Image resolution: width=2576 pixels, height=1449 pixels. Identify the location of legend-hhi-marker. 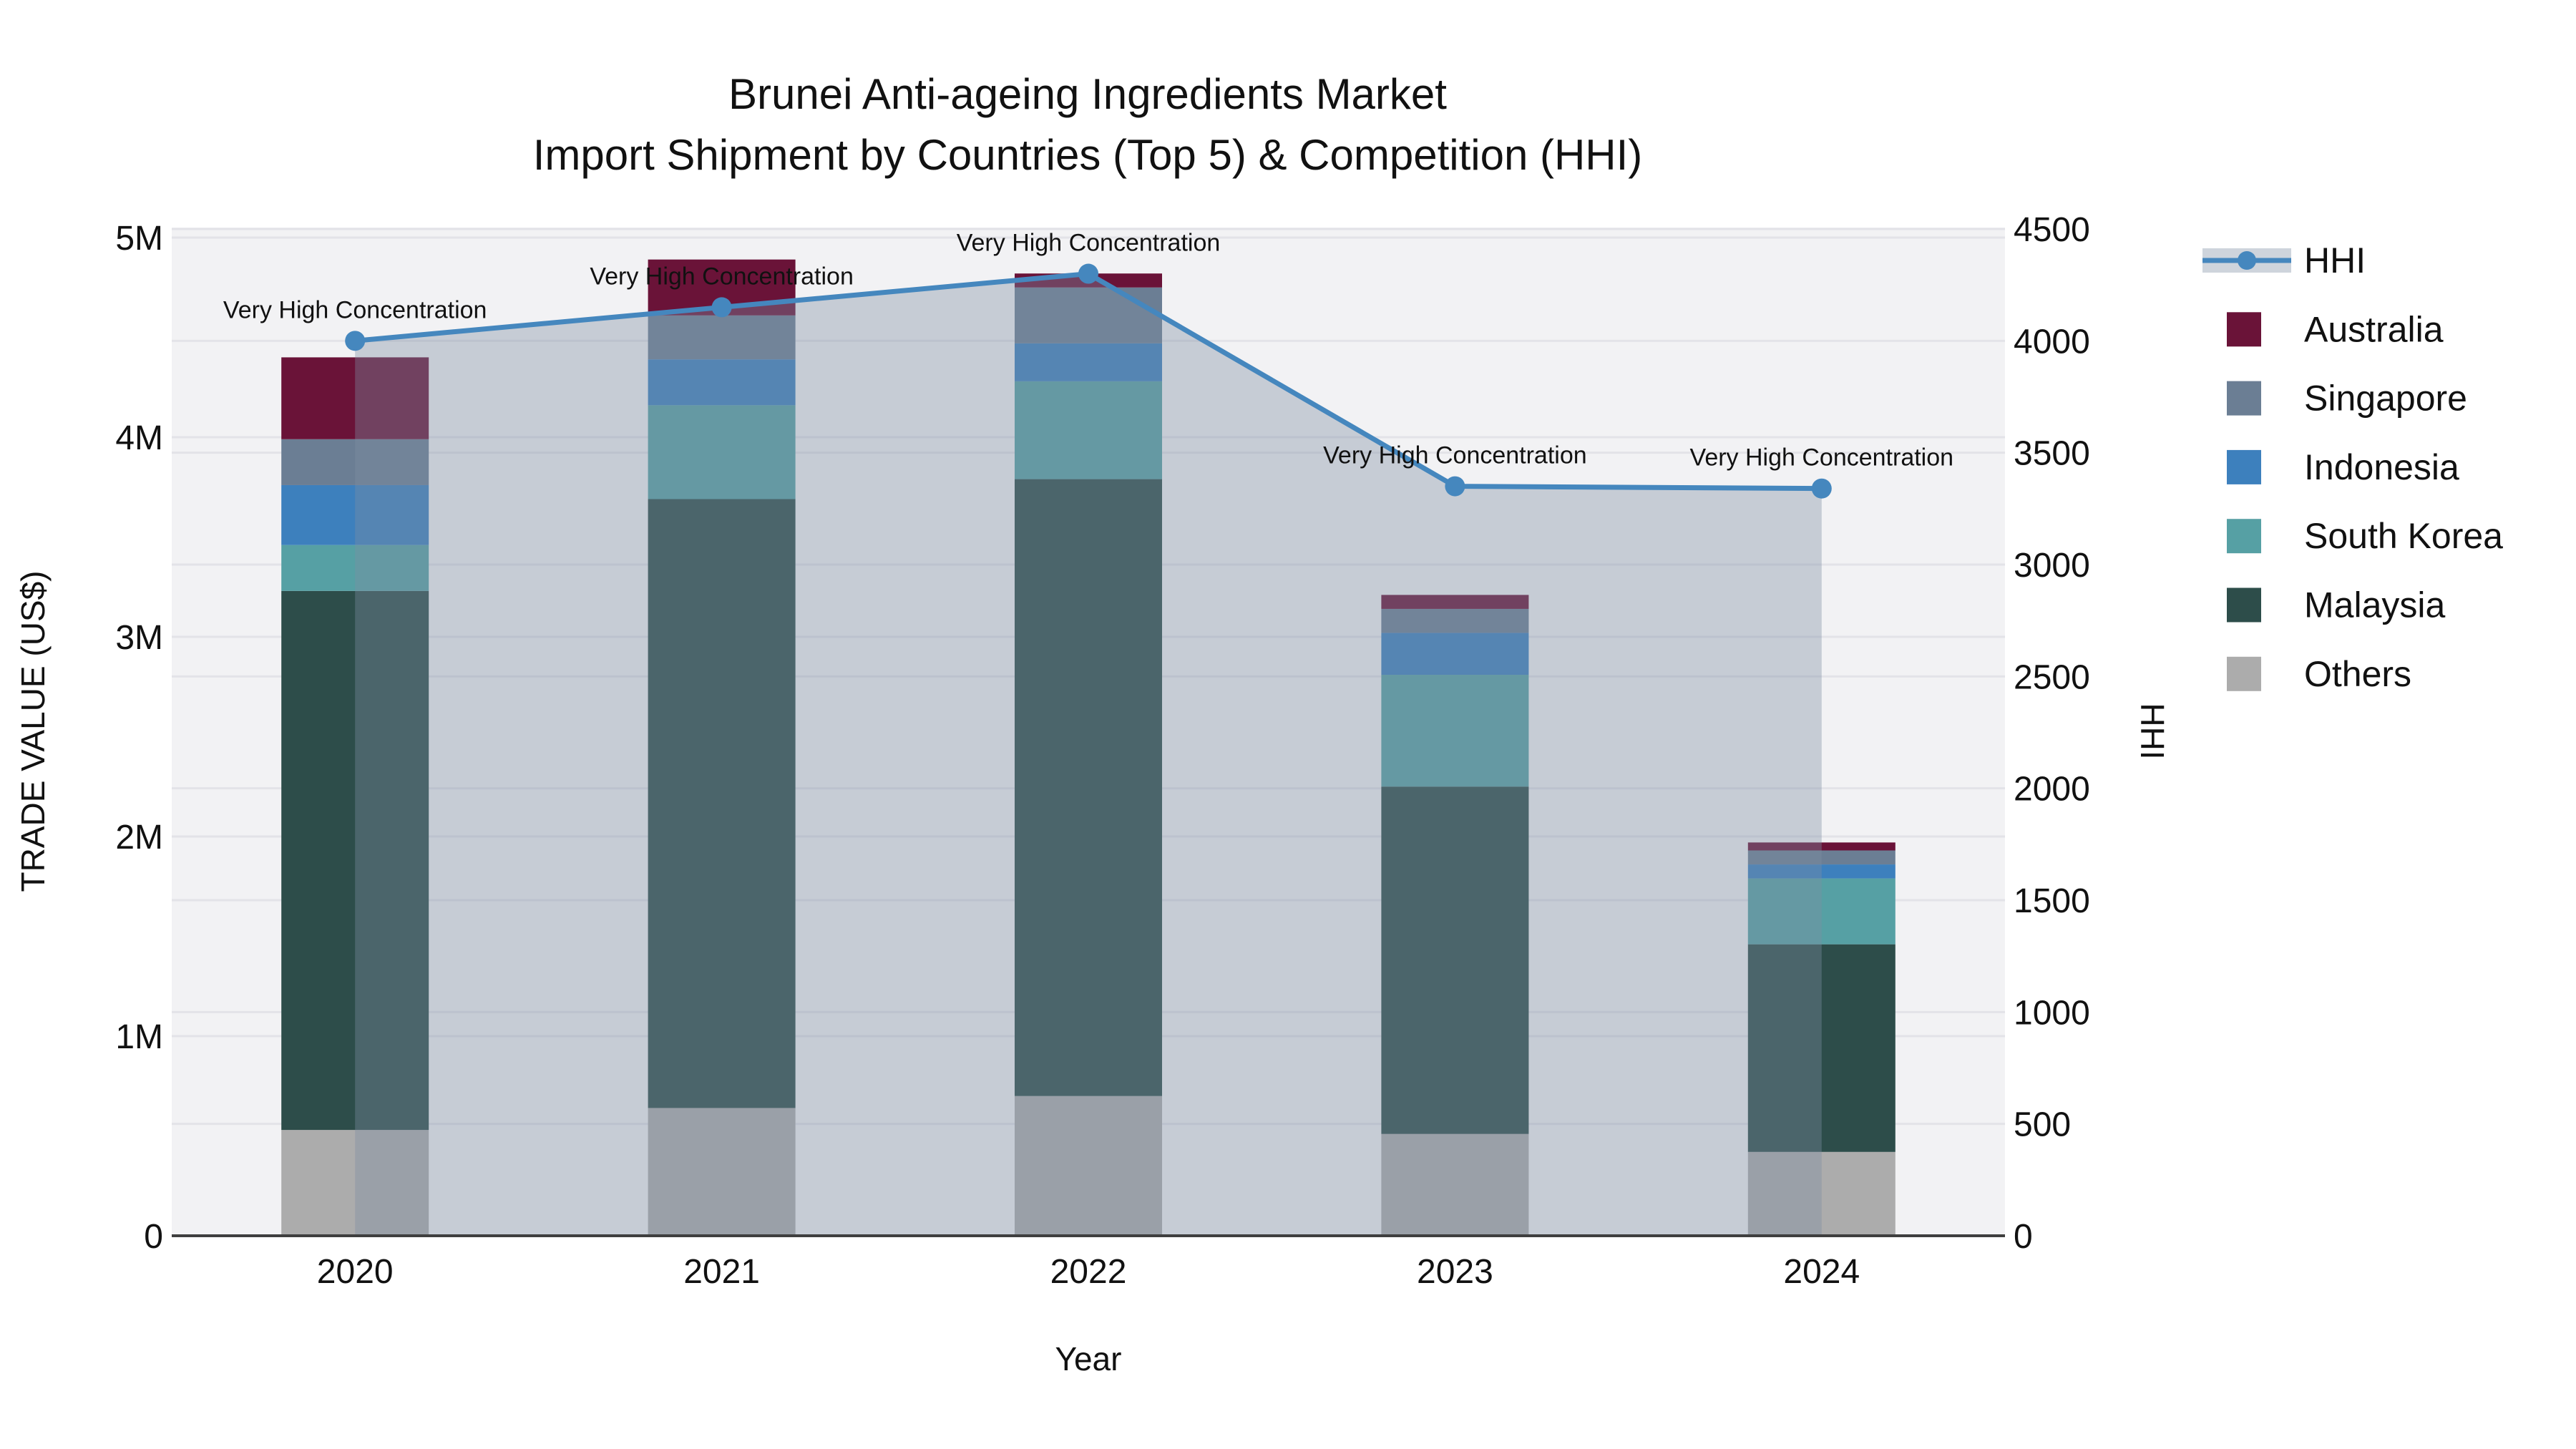
(2247, 260).